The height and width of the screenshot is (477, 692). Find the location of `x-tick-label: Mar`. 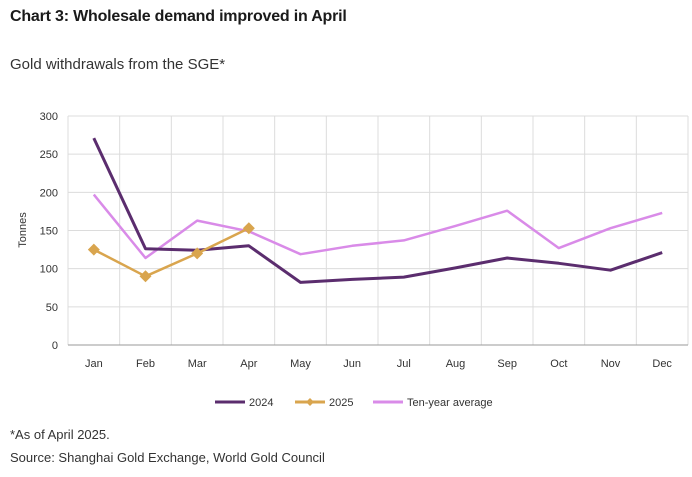

x-tick-label: Mar is located at coordinates (197, 364).